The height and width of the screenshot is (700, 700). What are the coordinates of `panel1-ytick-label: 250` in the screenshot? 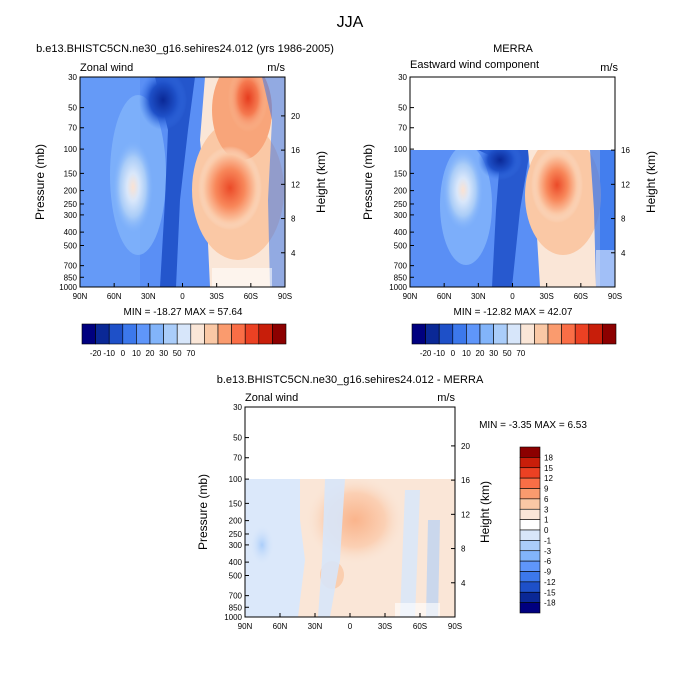 It's located at (71, 204).